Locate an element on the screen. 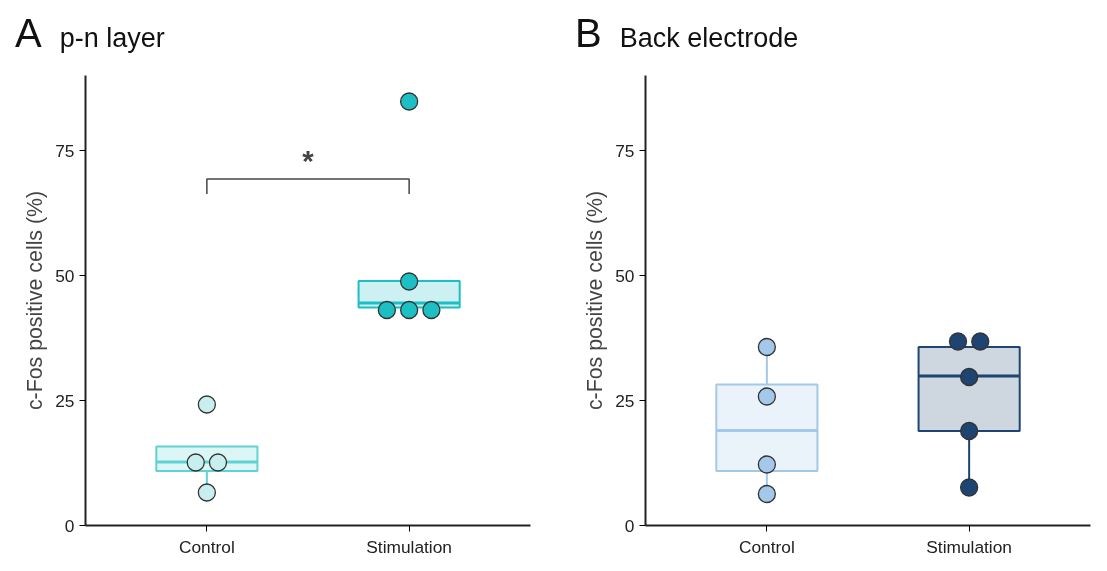 The image size is (1107, 571). annotation: * is located at coordinates (308, 160).